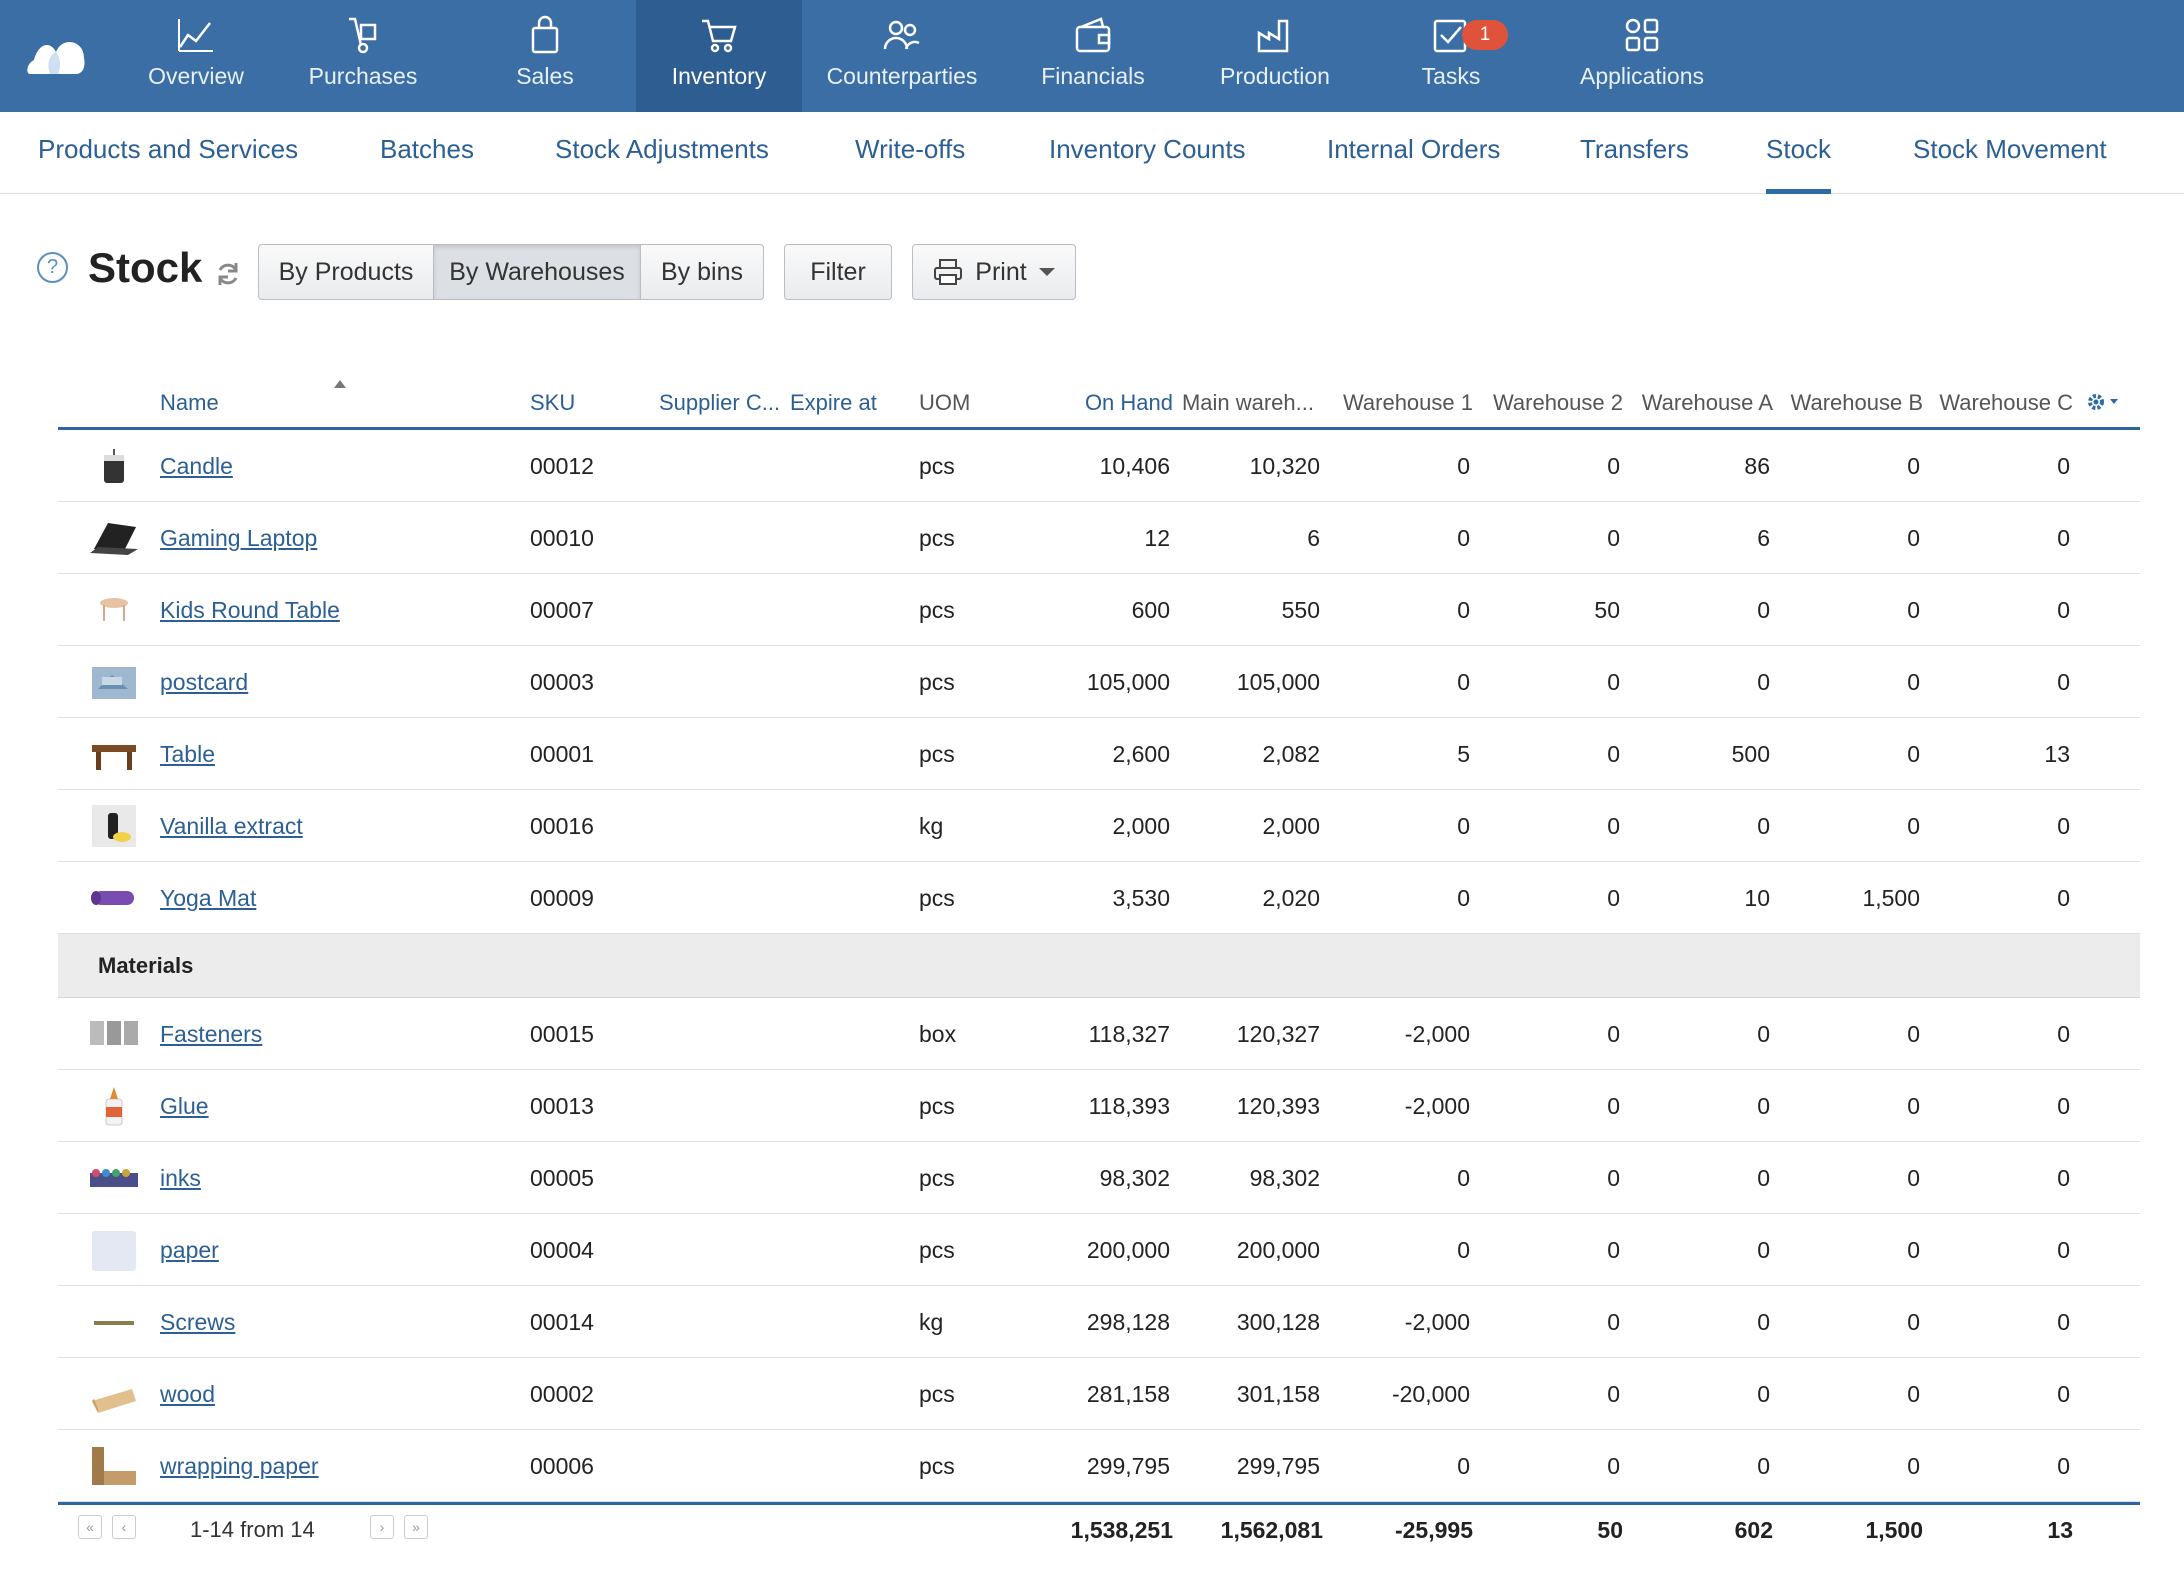 The height and width of the screenshot is (1578, 2184). Describe the element at coordinates (1141, 898) in the screenshot. I see `cell-onhand: 3,530` at that location.